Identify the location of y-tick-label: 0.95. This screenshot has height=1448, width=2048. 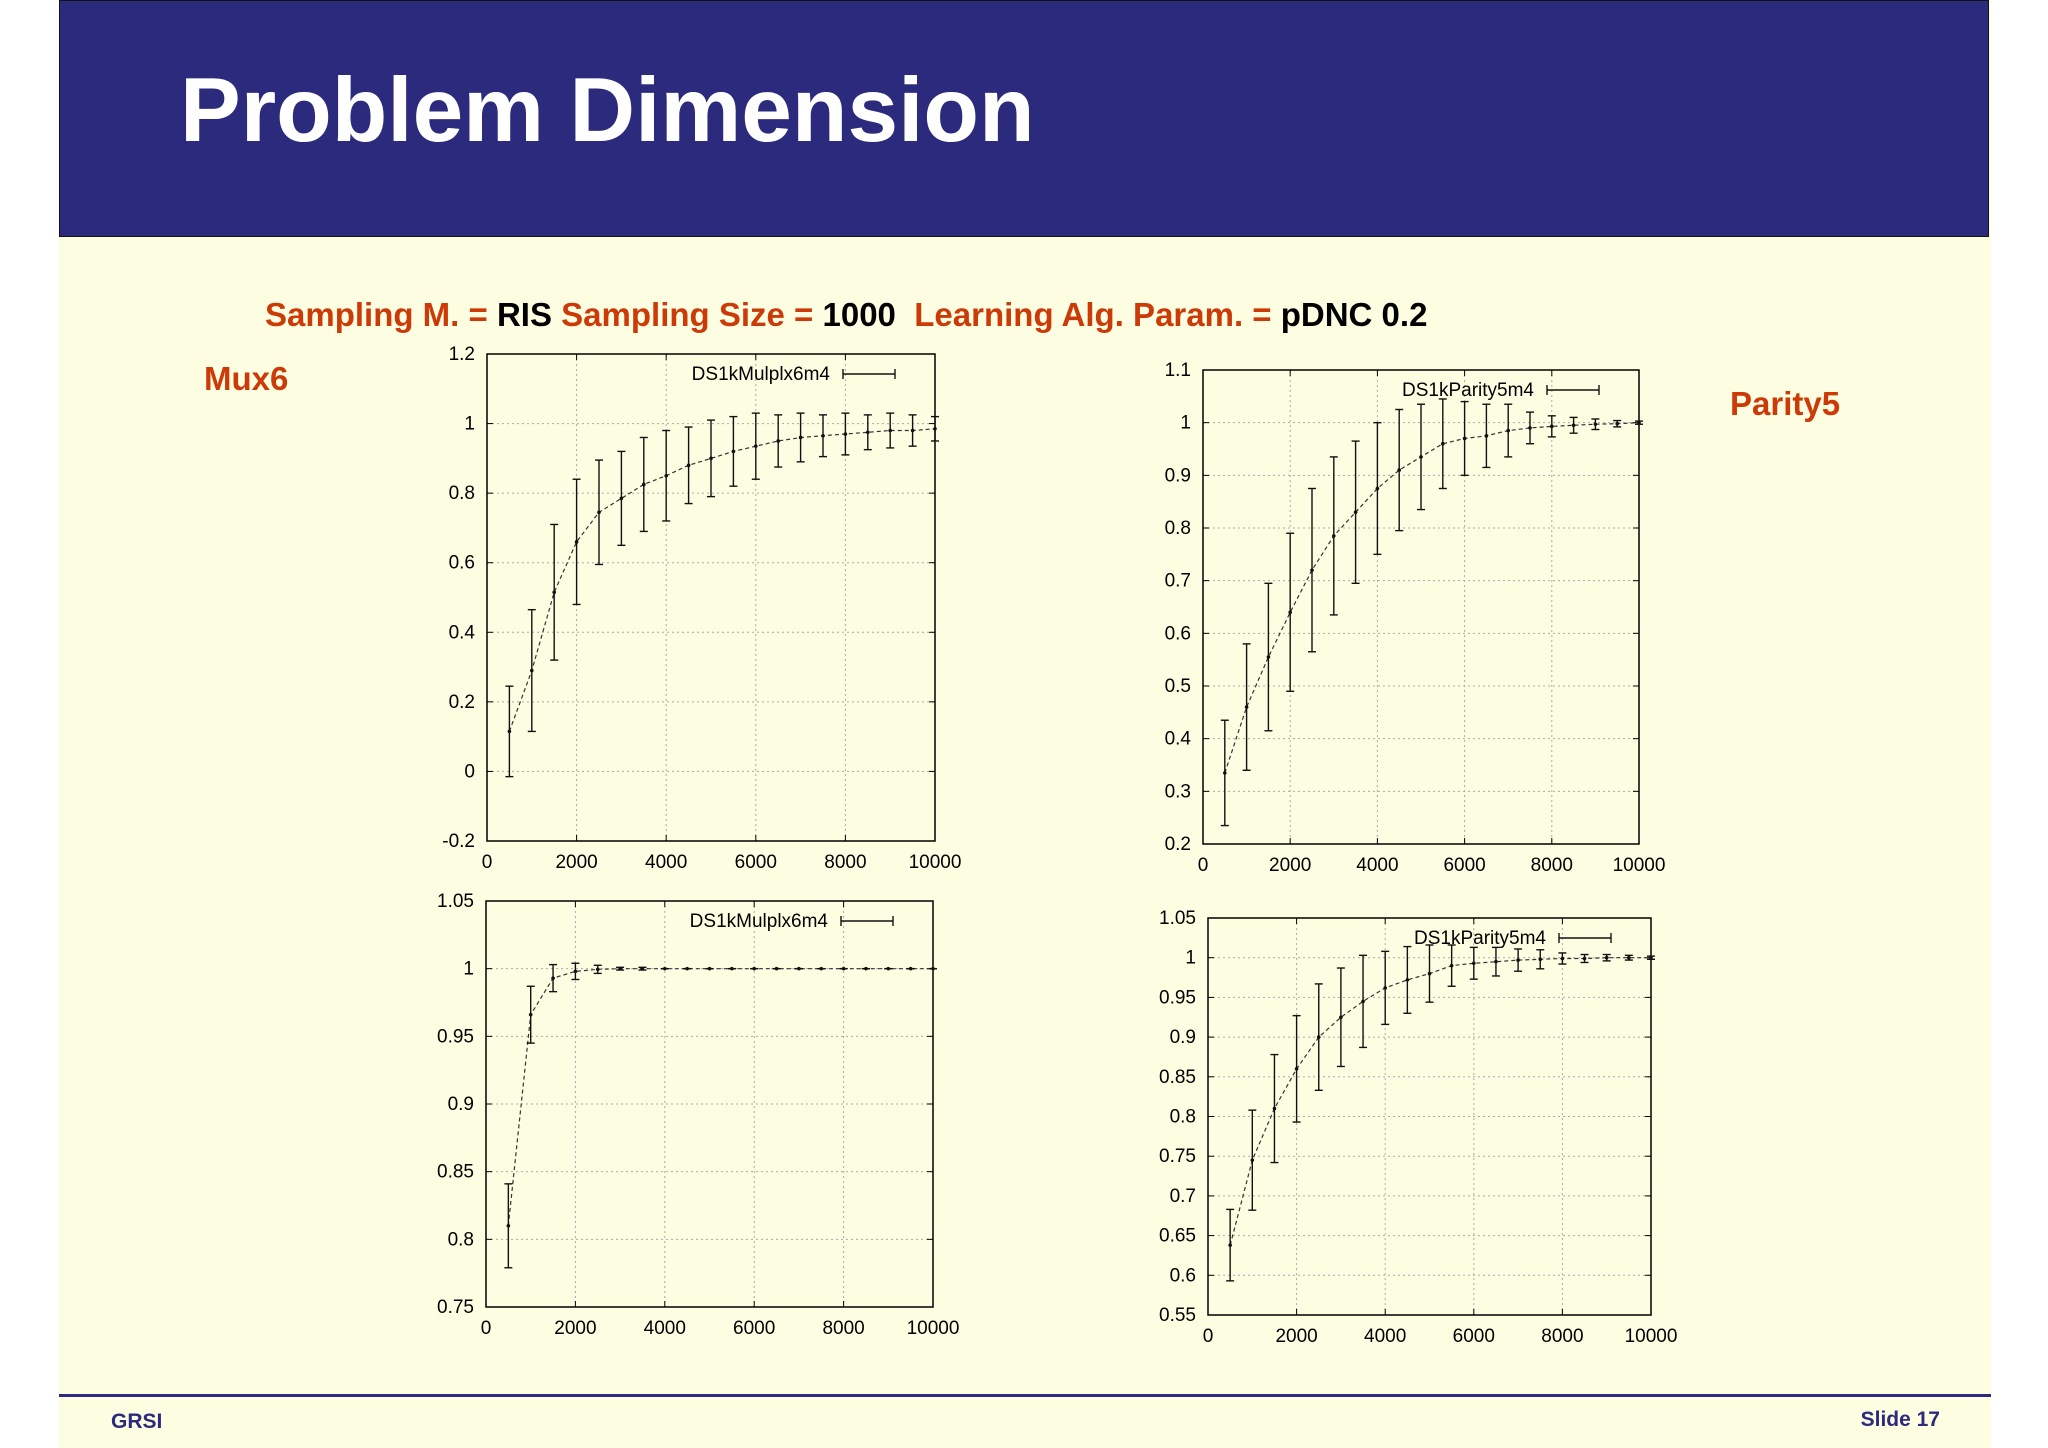
(455, 1036).